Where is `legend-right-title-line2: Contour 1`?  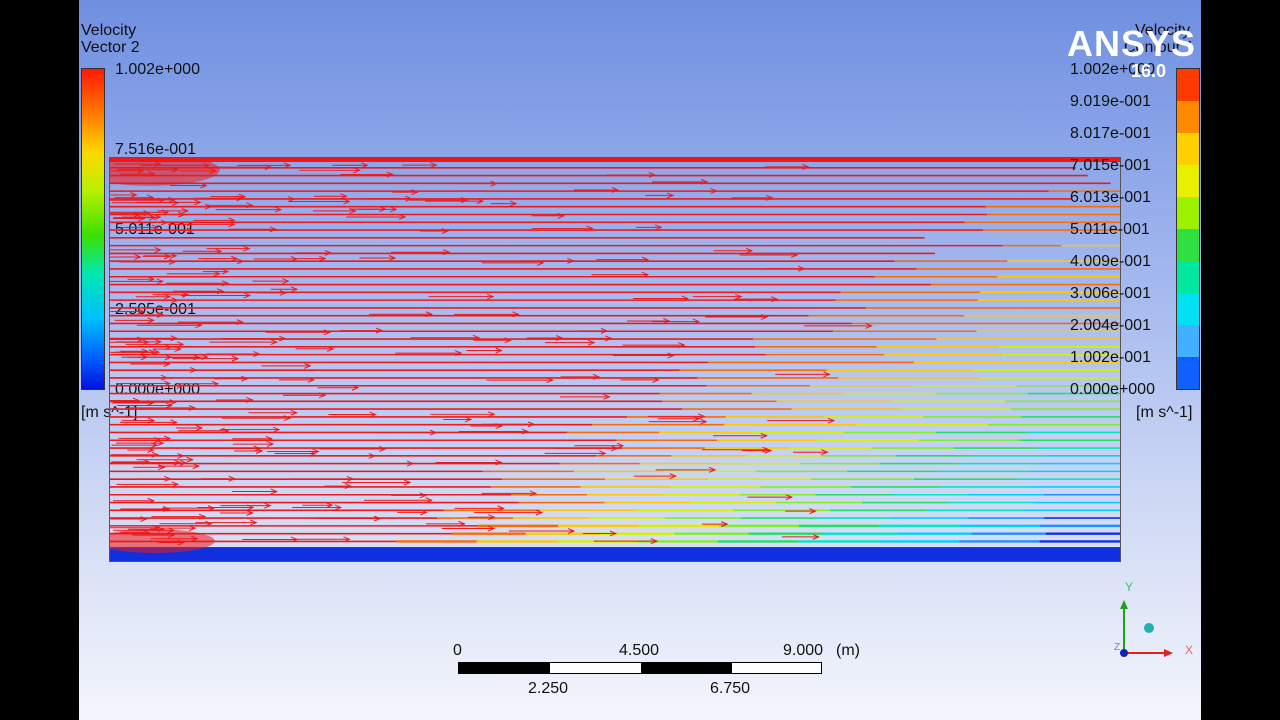
legend-right-title-line2: Contour 1 is located at coordinates (1159, 47).